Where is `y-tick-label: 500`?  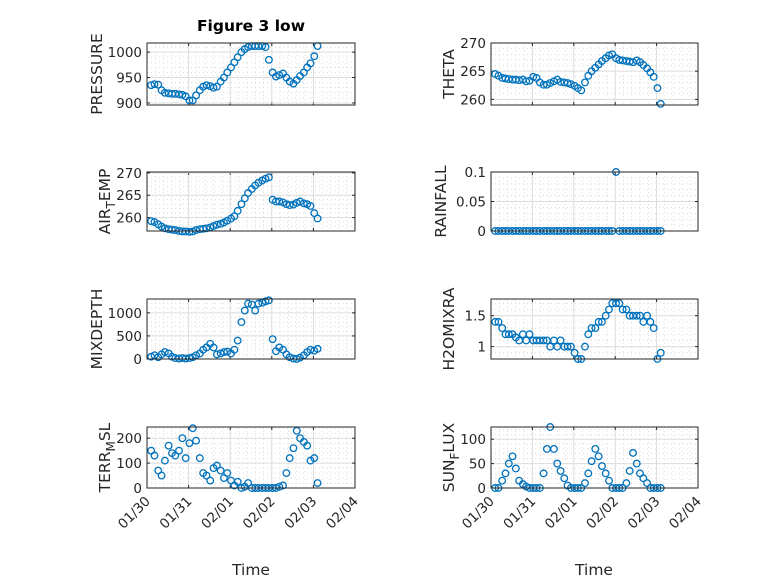
y-tick-label: 500 is located at coordinates (129, 337).